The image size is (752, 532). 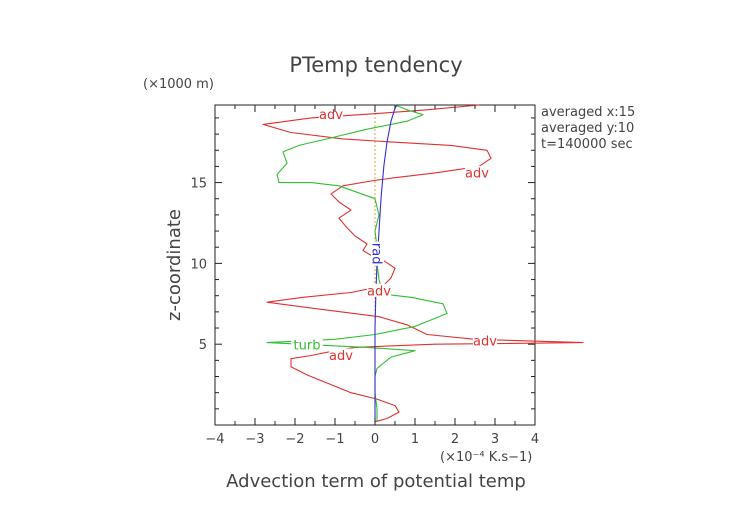 I want to click on x-tick-label: −2, so click(x=294, y=439).